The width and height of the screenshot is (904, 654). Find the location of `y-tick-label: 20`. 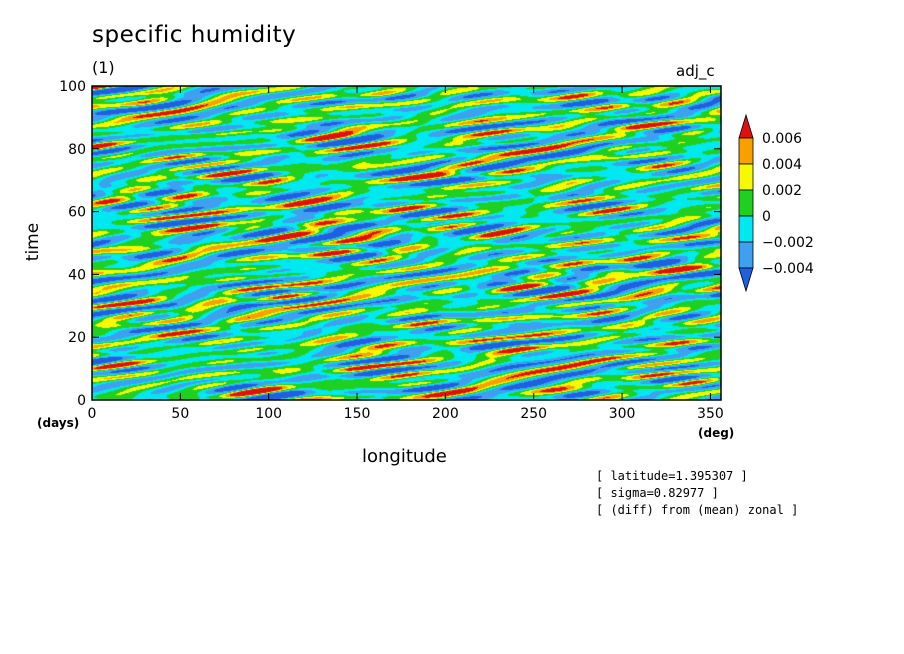

y-tick-label: 20 is located at coordinates (77, 338).